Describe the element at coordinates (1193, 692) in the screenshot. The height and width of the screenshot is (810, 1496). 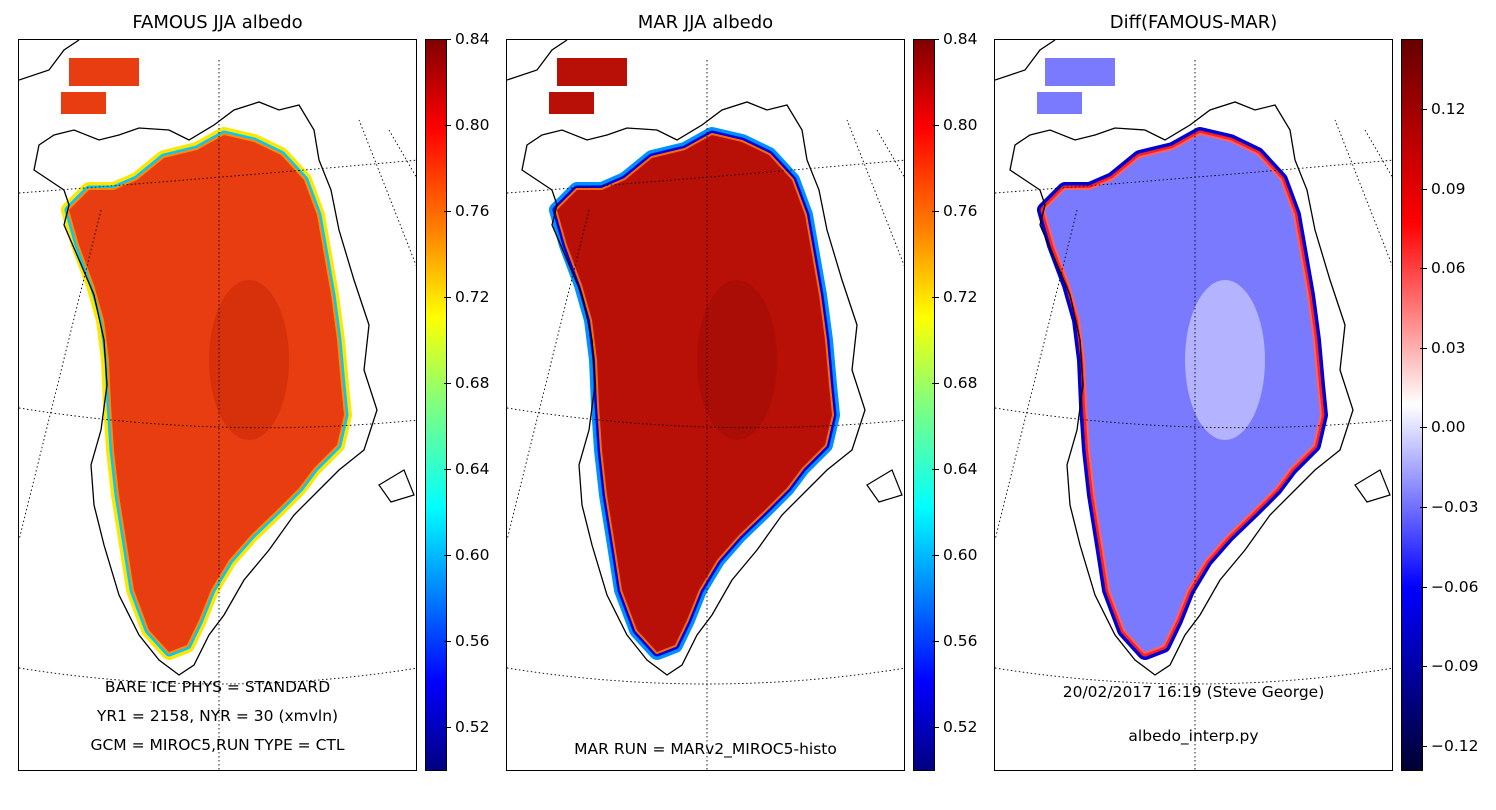
I see `map-annotation: 20/02/2017 16:19 (Steve George)` at that location.